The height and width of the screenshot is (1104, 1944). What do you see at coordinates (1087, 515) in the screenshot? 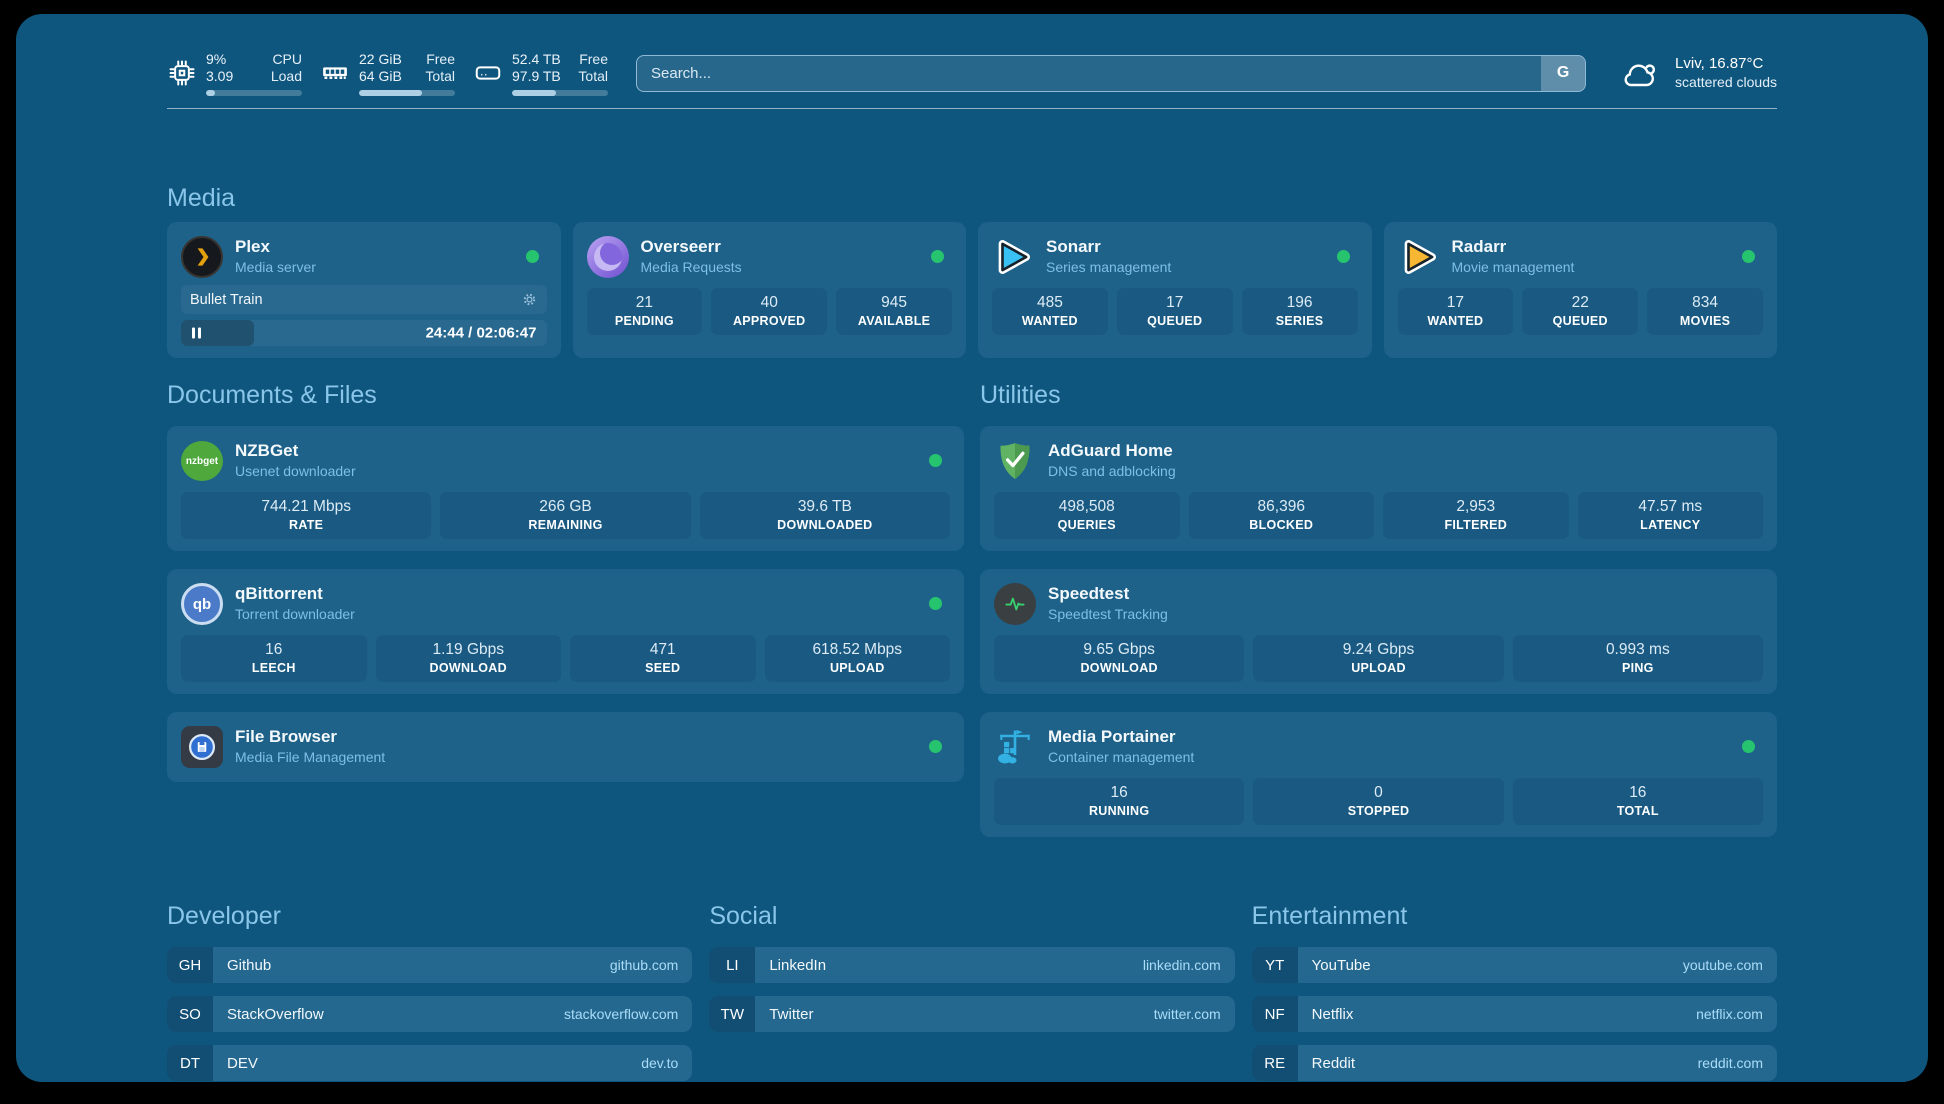
I see `stat-pill: 498,508 QUERIES` at bounding box center [1087, 515].